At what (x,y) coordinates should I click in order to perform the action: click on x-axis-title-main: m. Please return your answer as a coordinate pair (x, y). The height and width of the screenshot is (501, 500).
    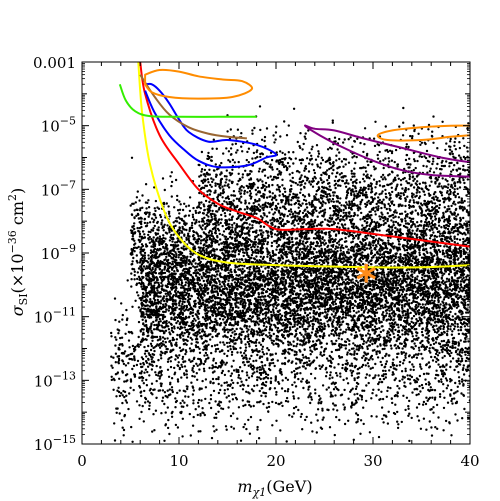
    Looking at the image, I should click on (244, 486).